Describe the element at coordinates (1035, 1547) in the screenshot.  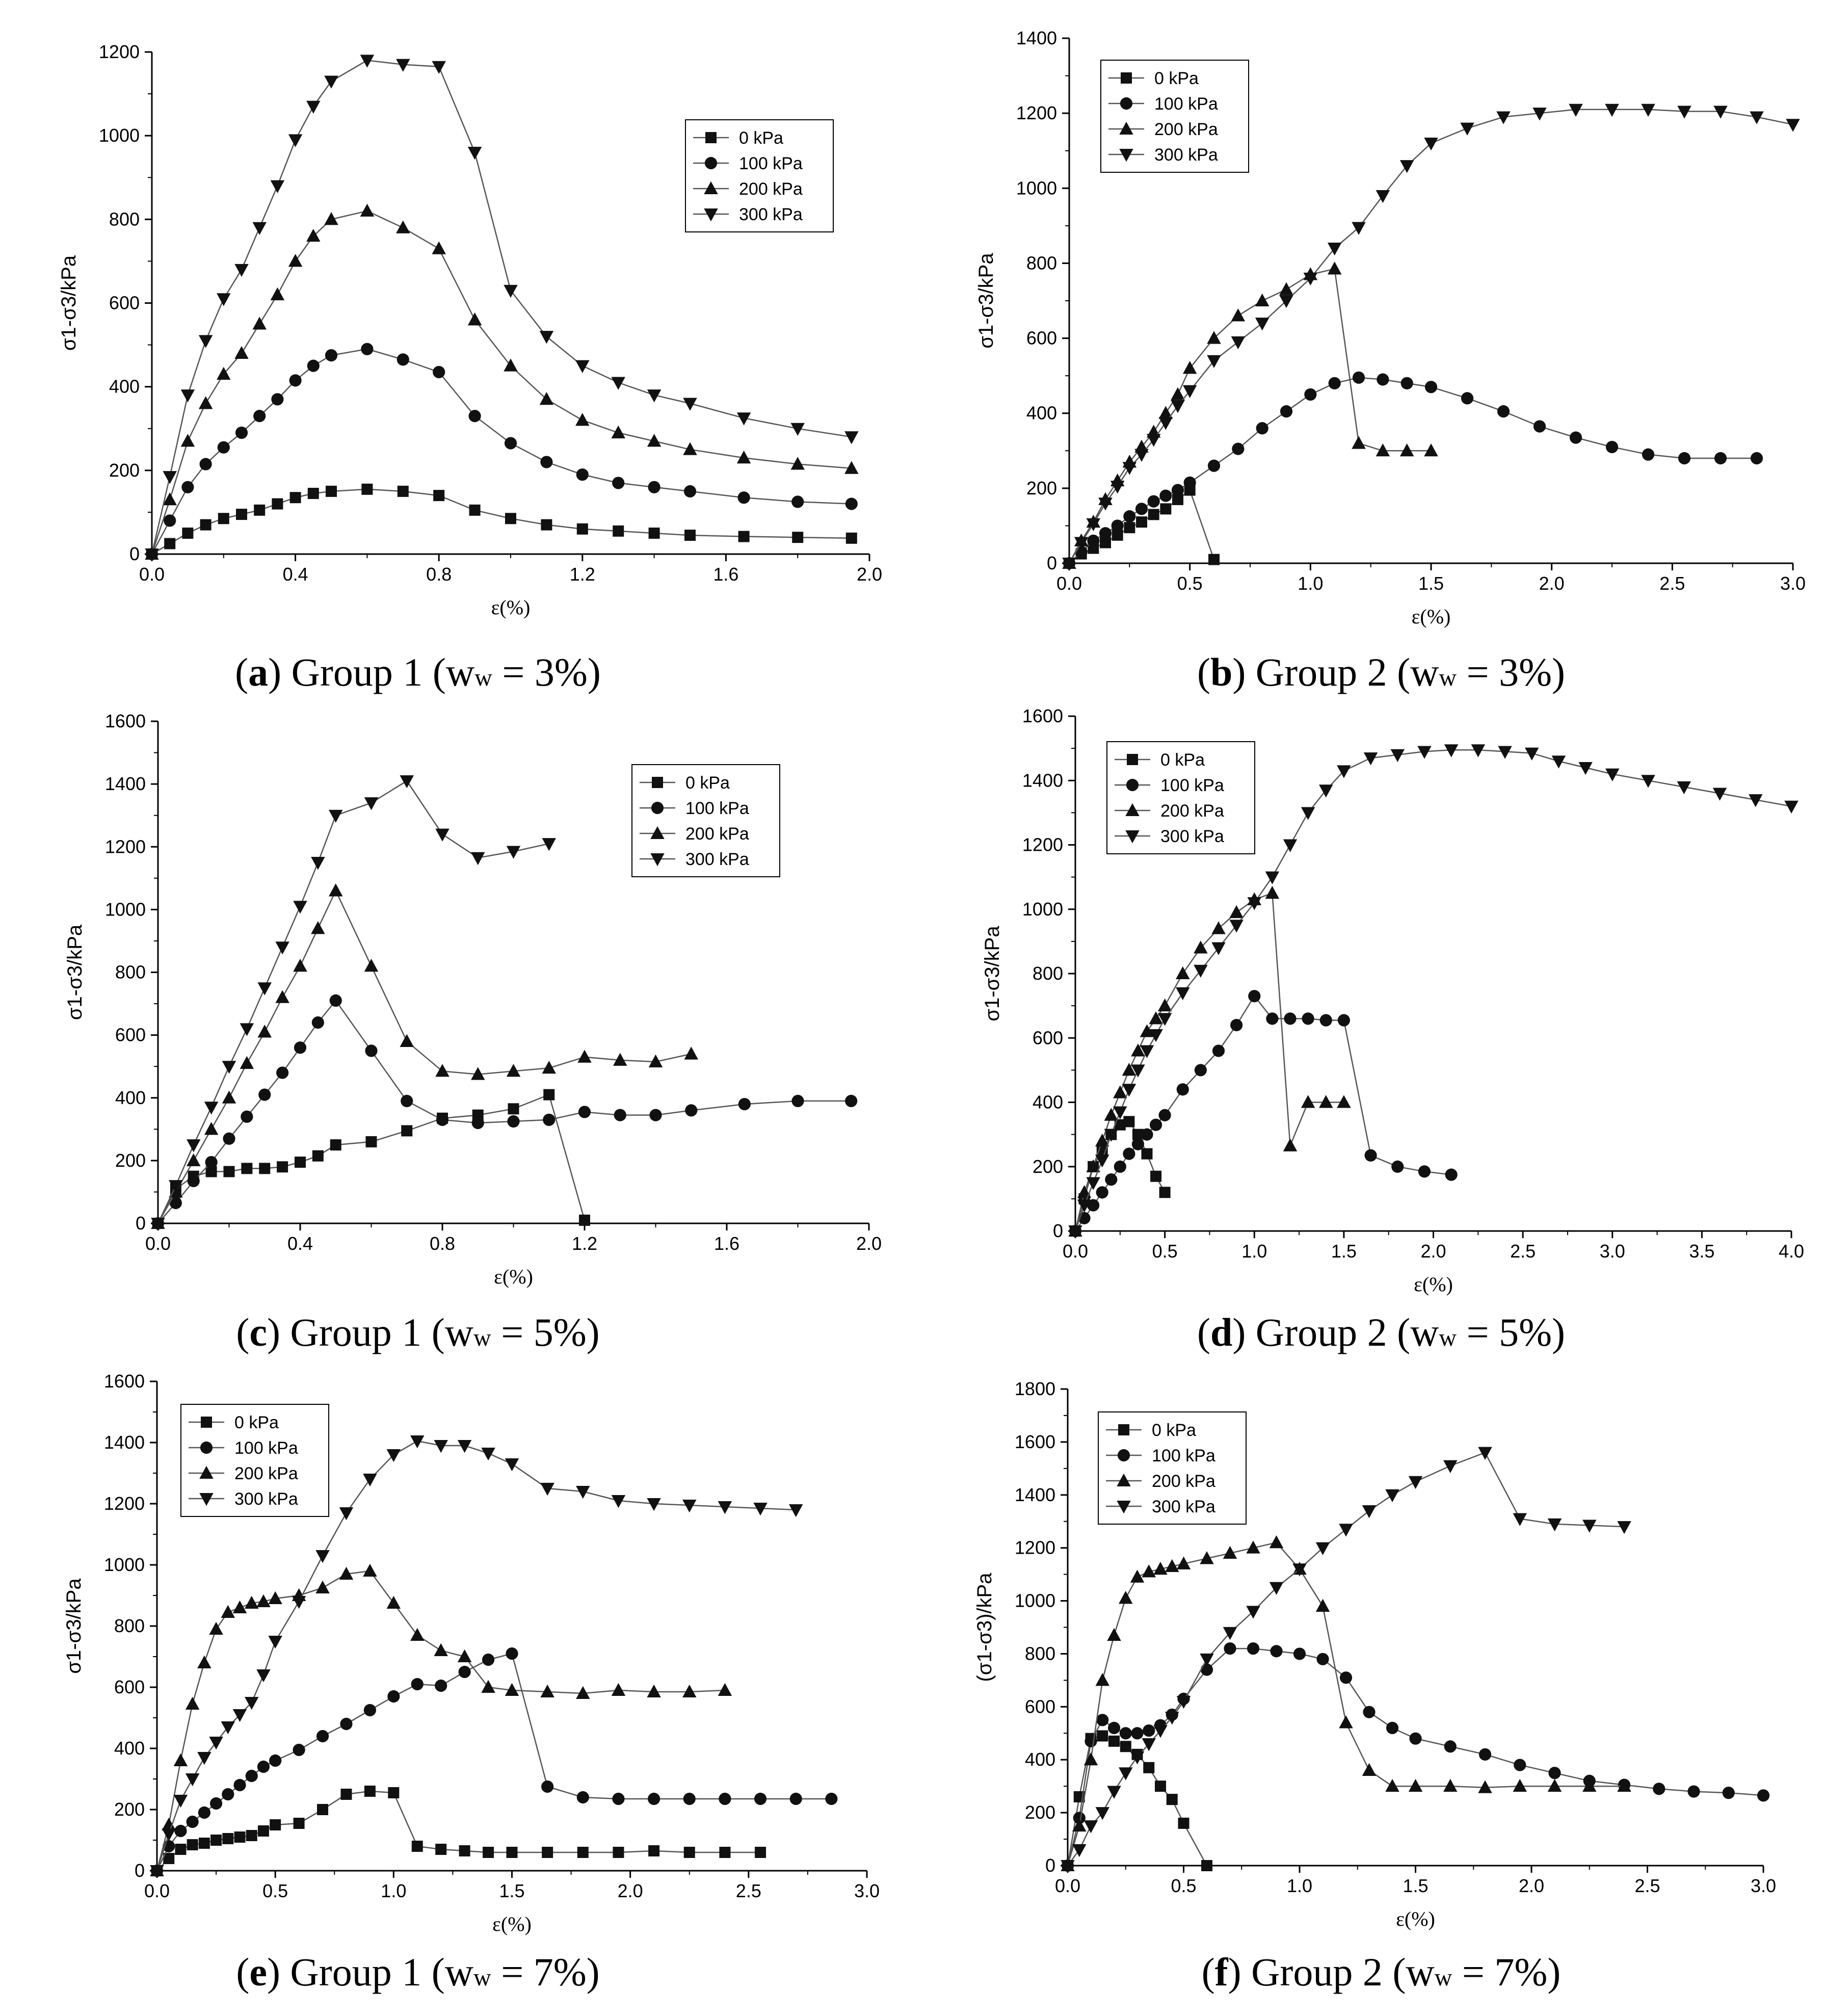
I see `y-tick-label: 1200` at that location.